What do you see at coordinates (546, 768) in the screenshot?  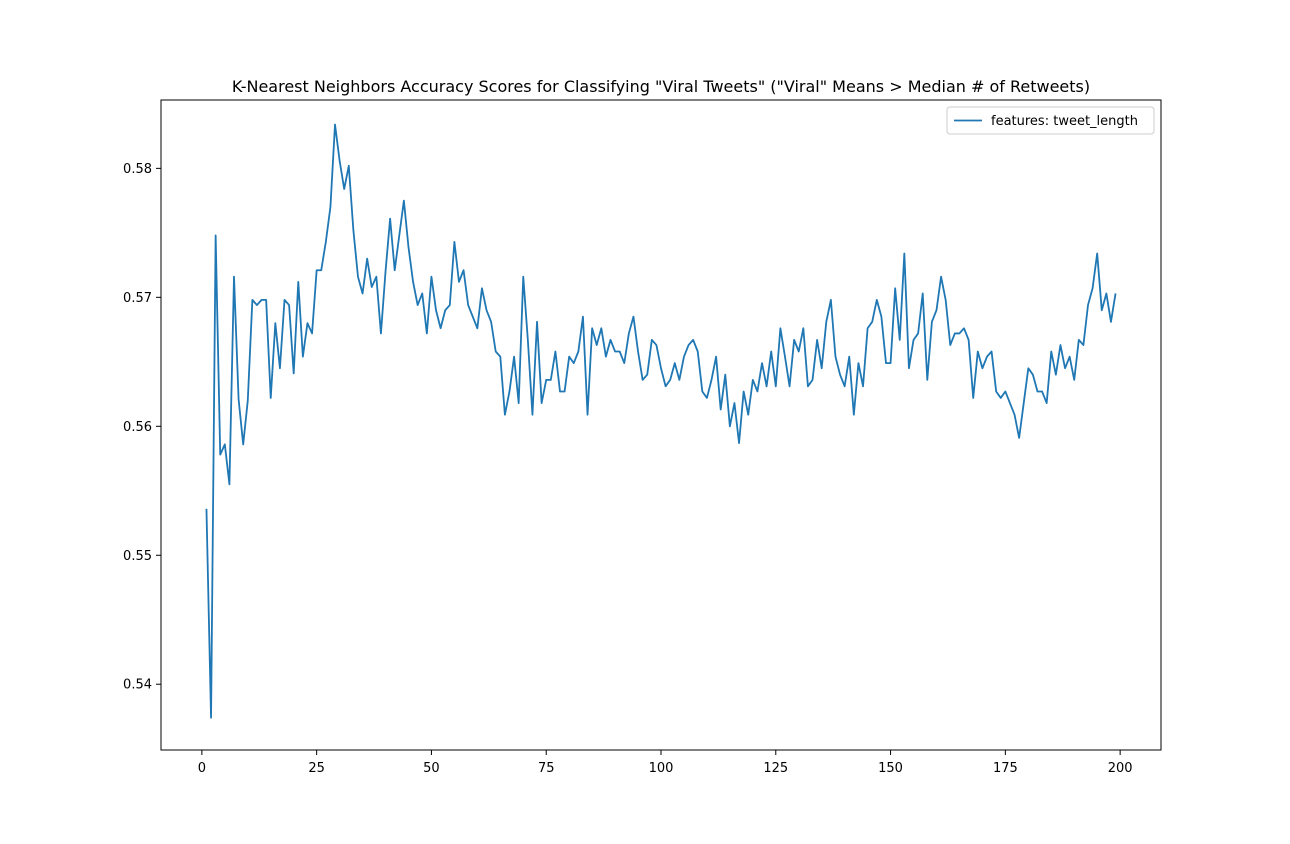 I see `x-tick-label: 75` at bounding box center [546, 768].